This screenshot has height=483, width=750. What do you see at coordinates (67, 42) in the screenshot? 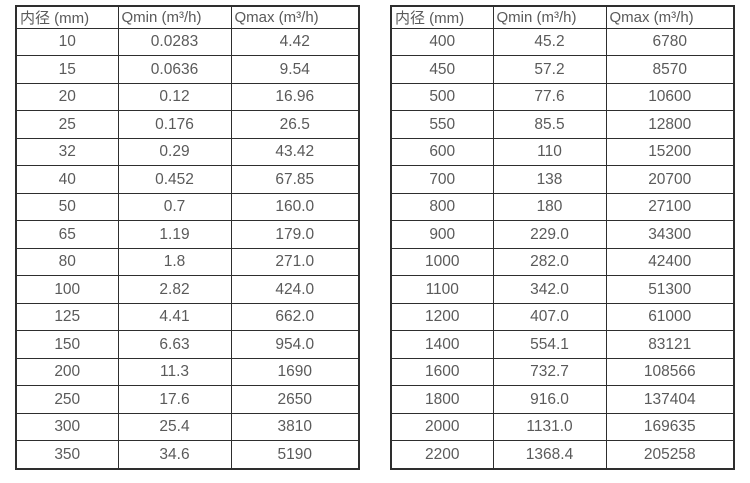
I see `table-cell: 10` at bounding box center [67, 42].